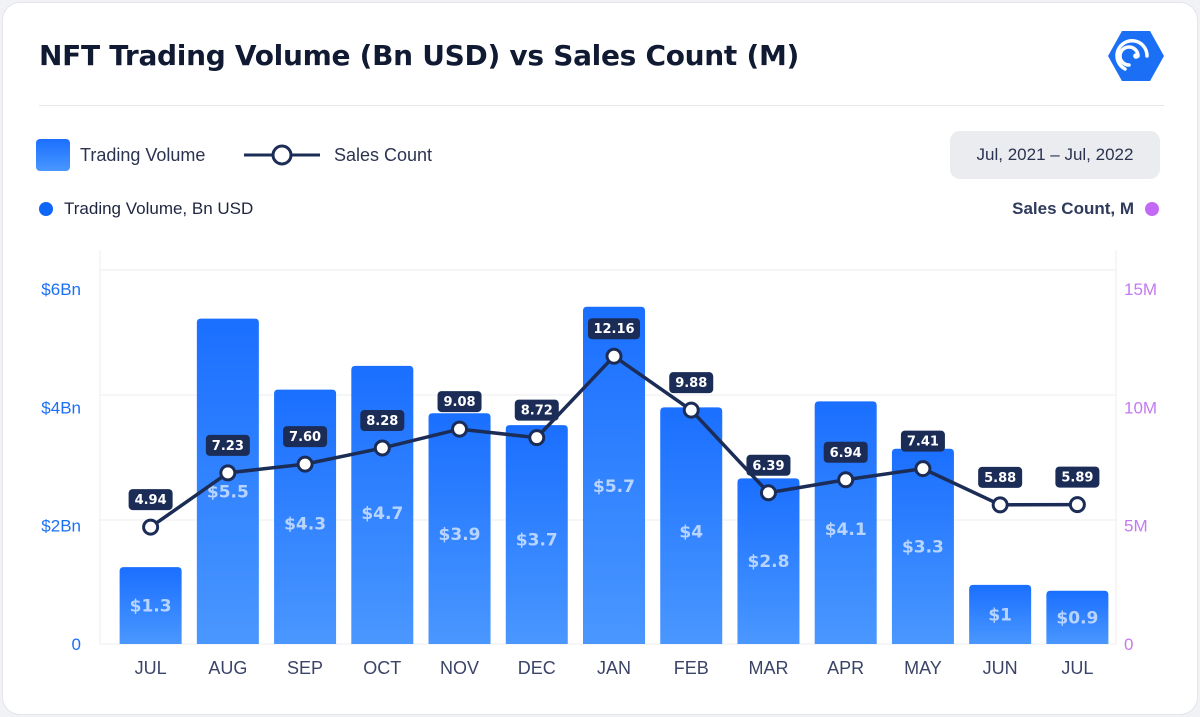 Image resolution: width=1200 pixels, height=717 pixels. I want to click on volume-bar-label: $3.7, so click(537, 540).